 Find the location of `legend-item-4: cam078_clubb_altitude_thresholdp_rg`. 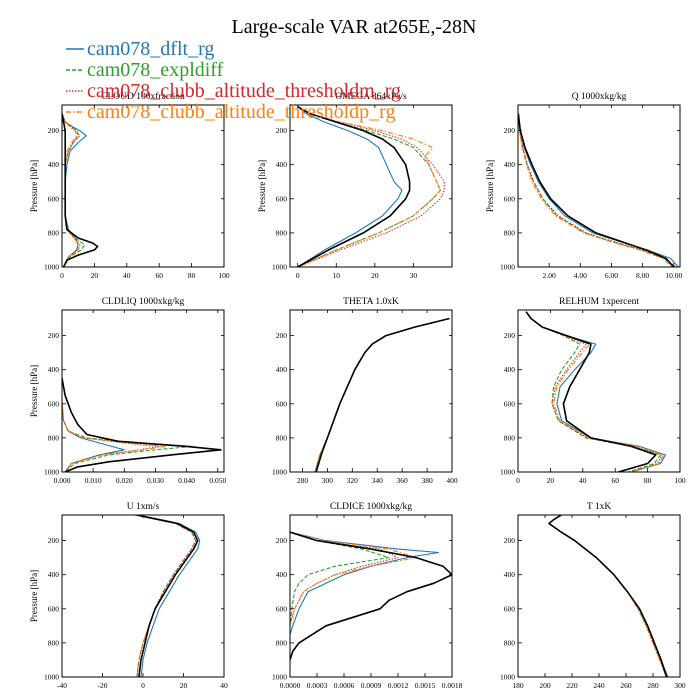

legend-item-4: cam078_clubb_altitude_thresholdp_rg is located at coordinates (230, 112).